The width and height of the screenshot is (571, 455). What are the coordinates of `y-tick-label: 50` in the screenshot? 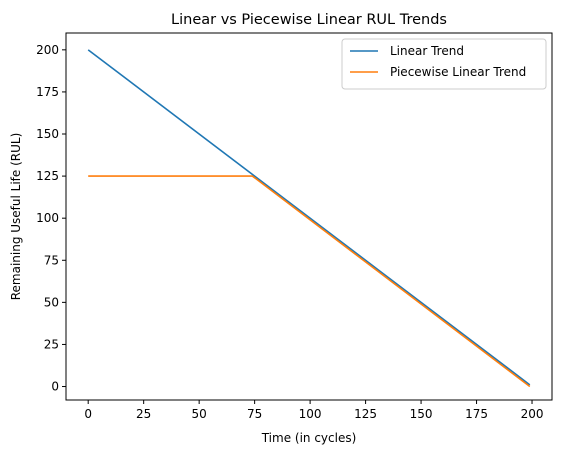 It's located at (51, 302).